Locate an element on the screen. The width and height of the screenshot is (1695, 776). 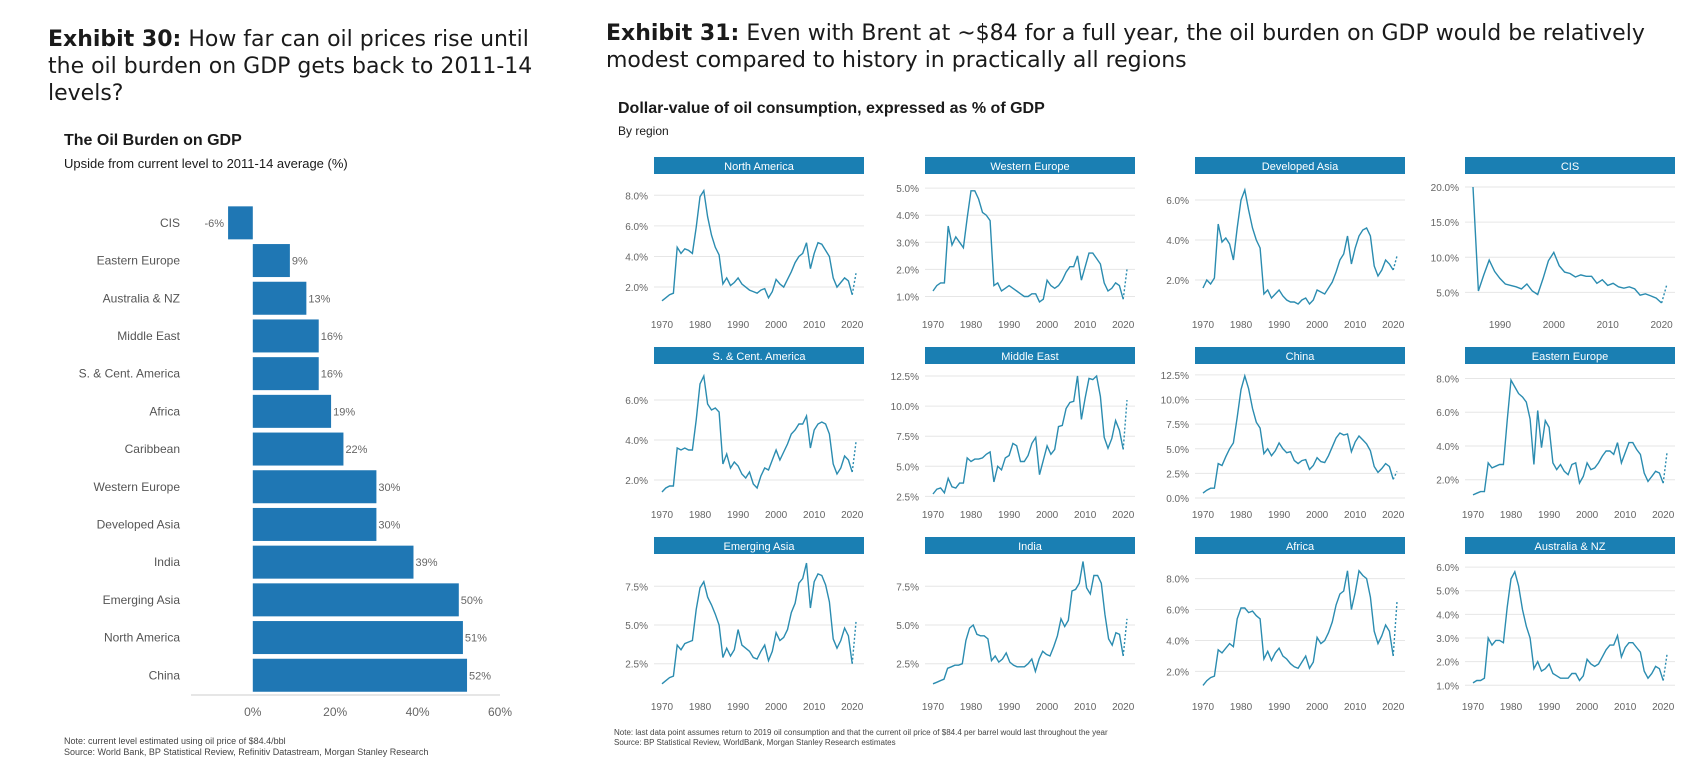
panel-header-label: North America is located at coordinates (759, 167).